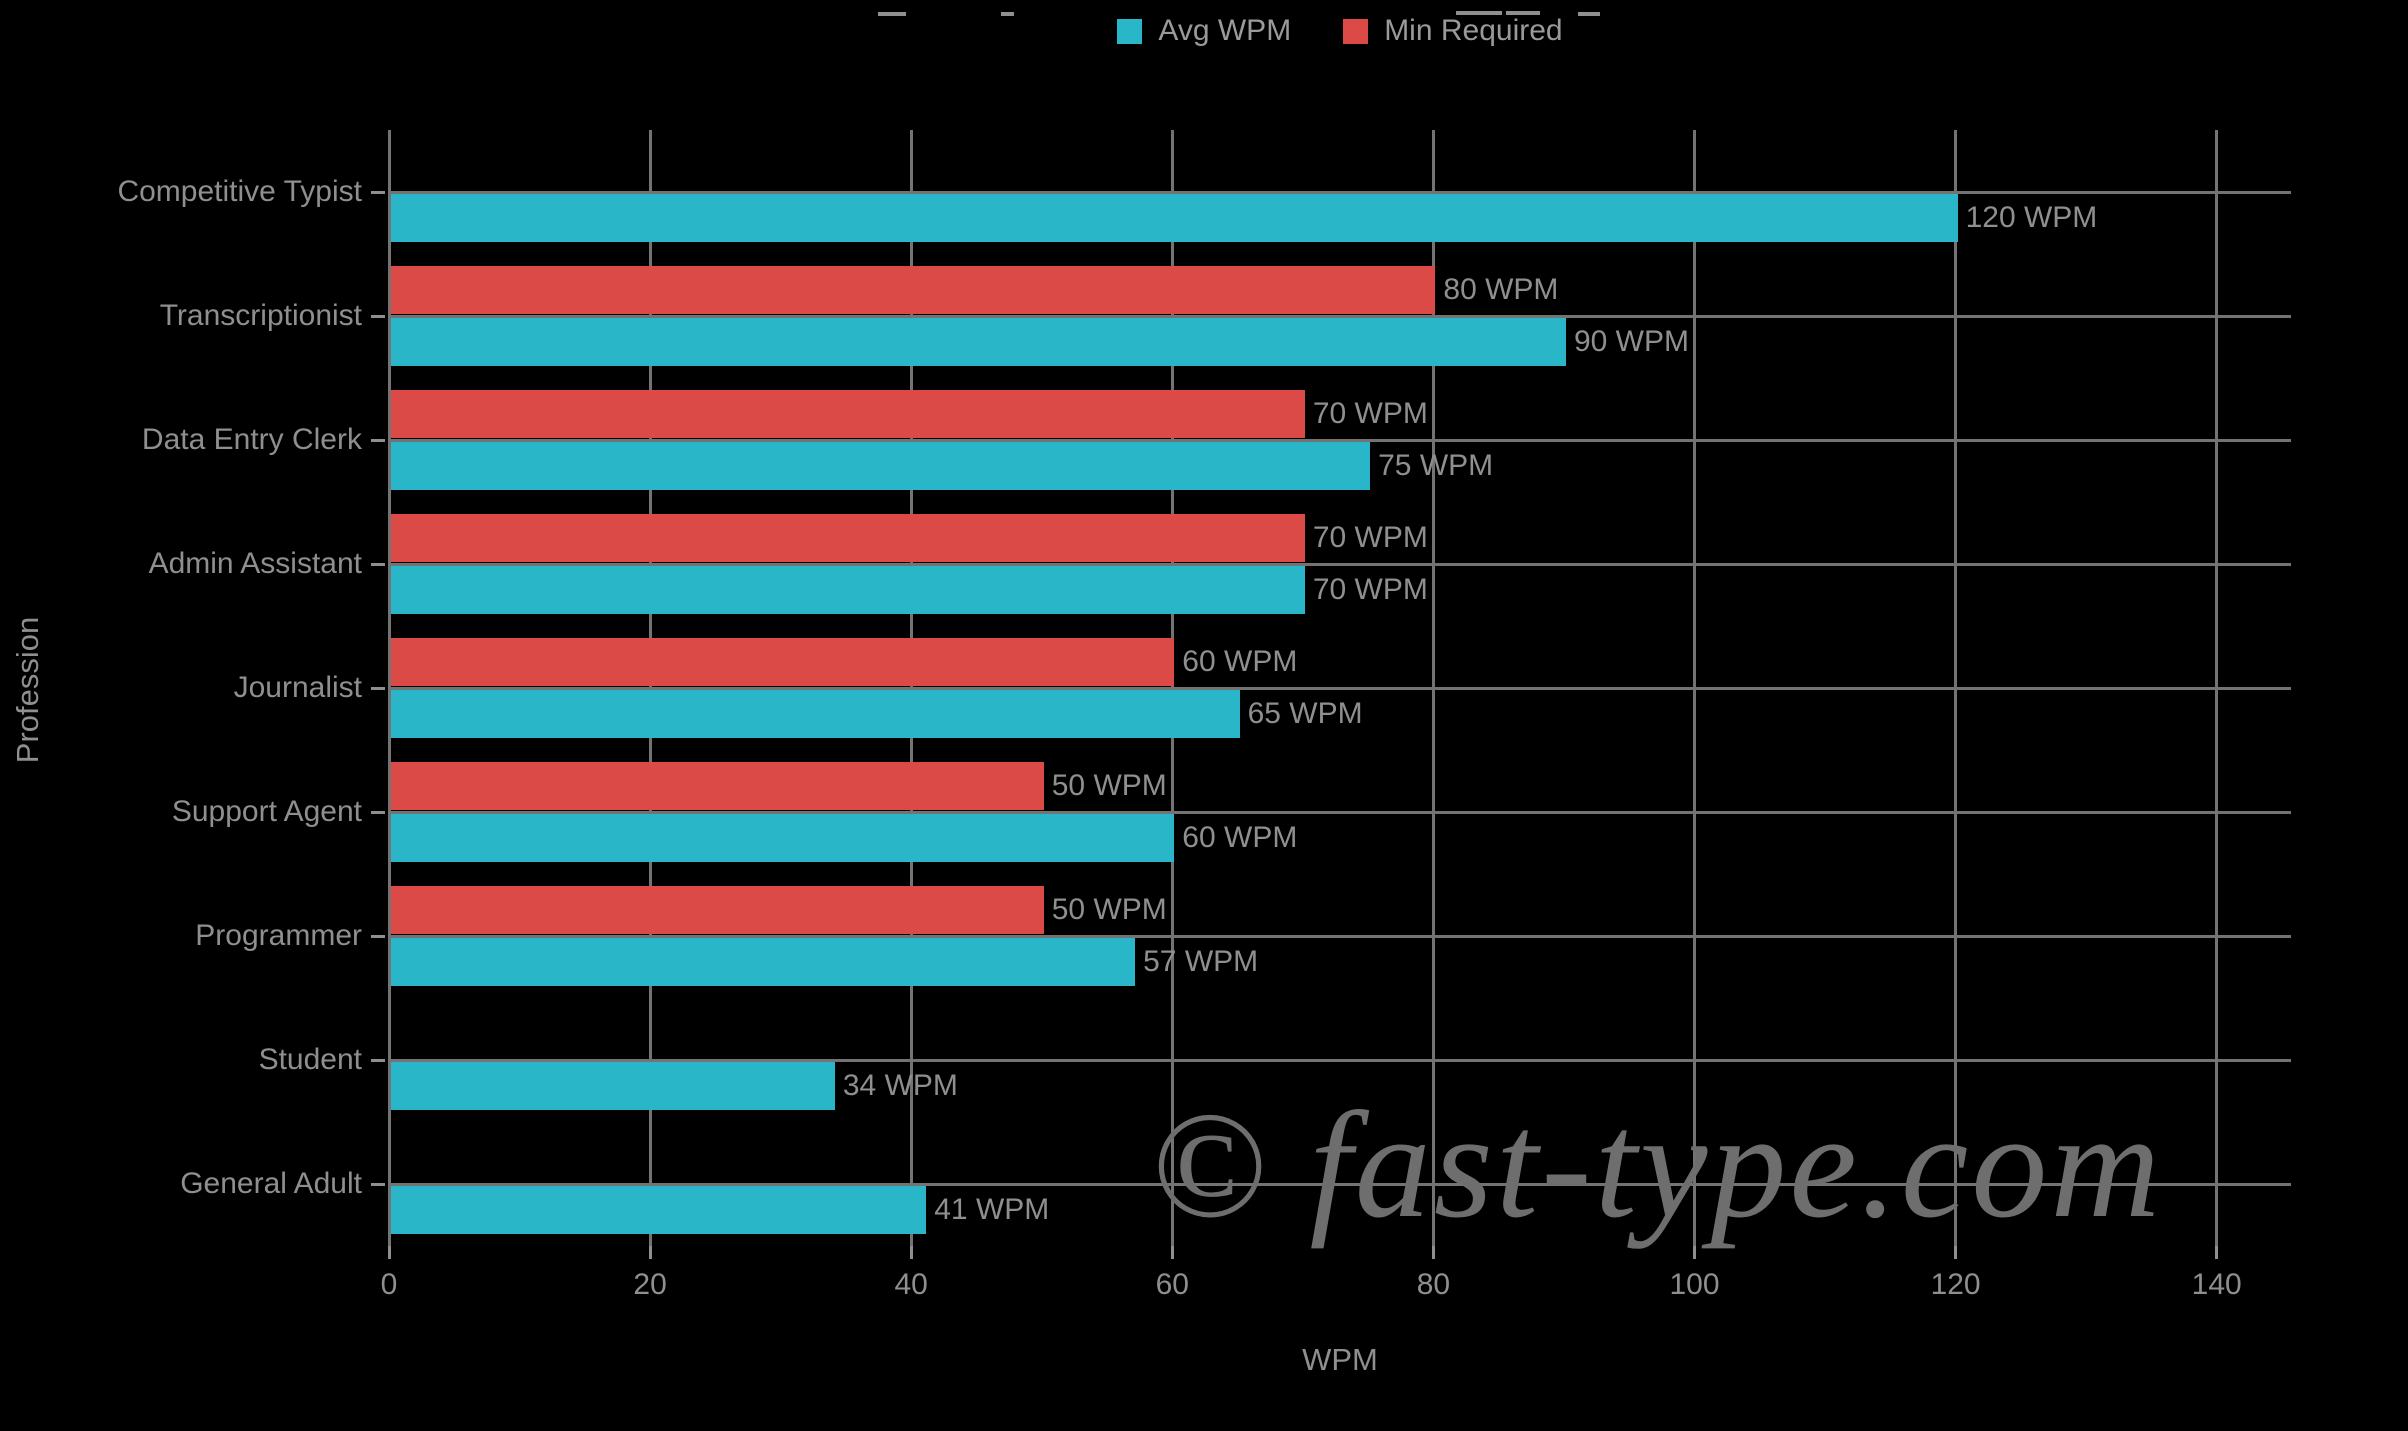 The image size is (2408, 1431). Describe the element at coordinates (1340, 1359) in the screenshot. I see `x-axis-title: WPM` at that location.